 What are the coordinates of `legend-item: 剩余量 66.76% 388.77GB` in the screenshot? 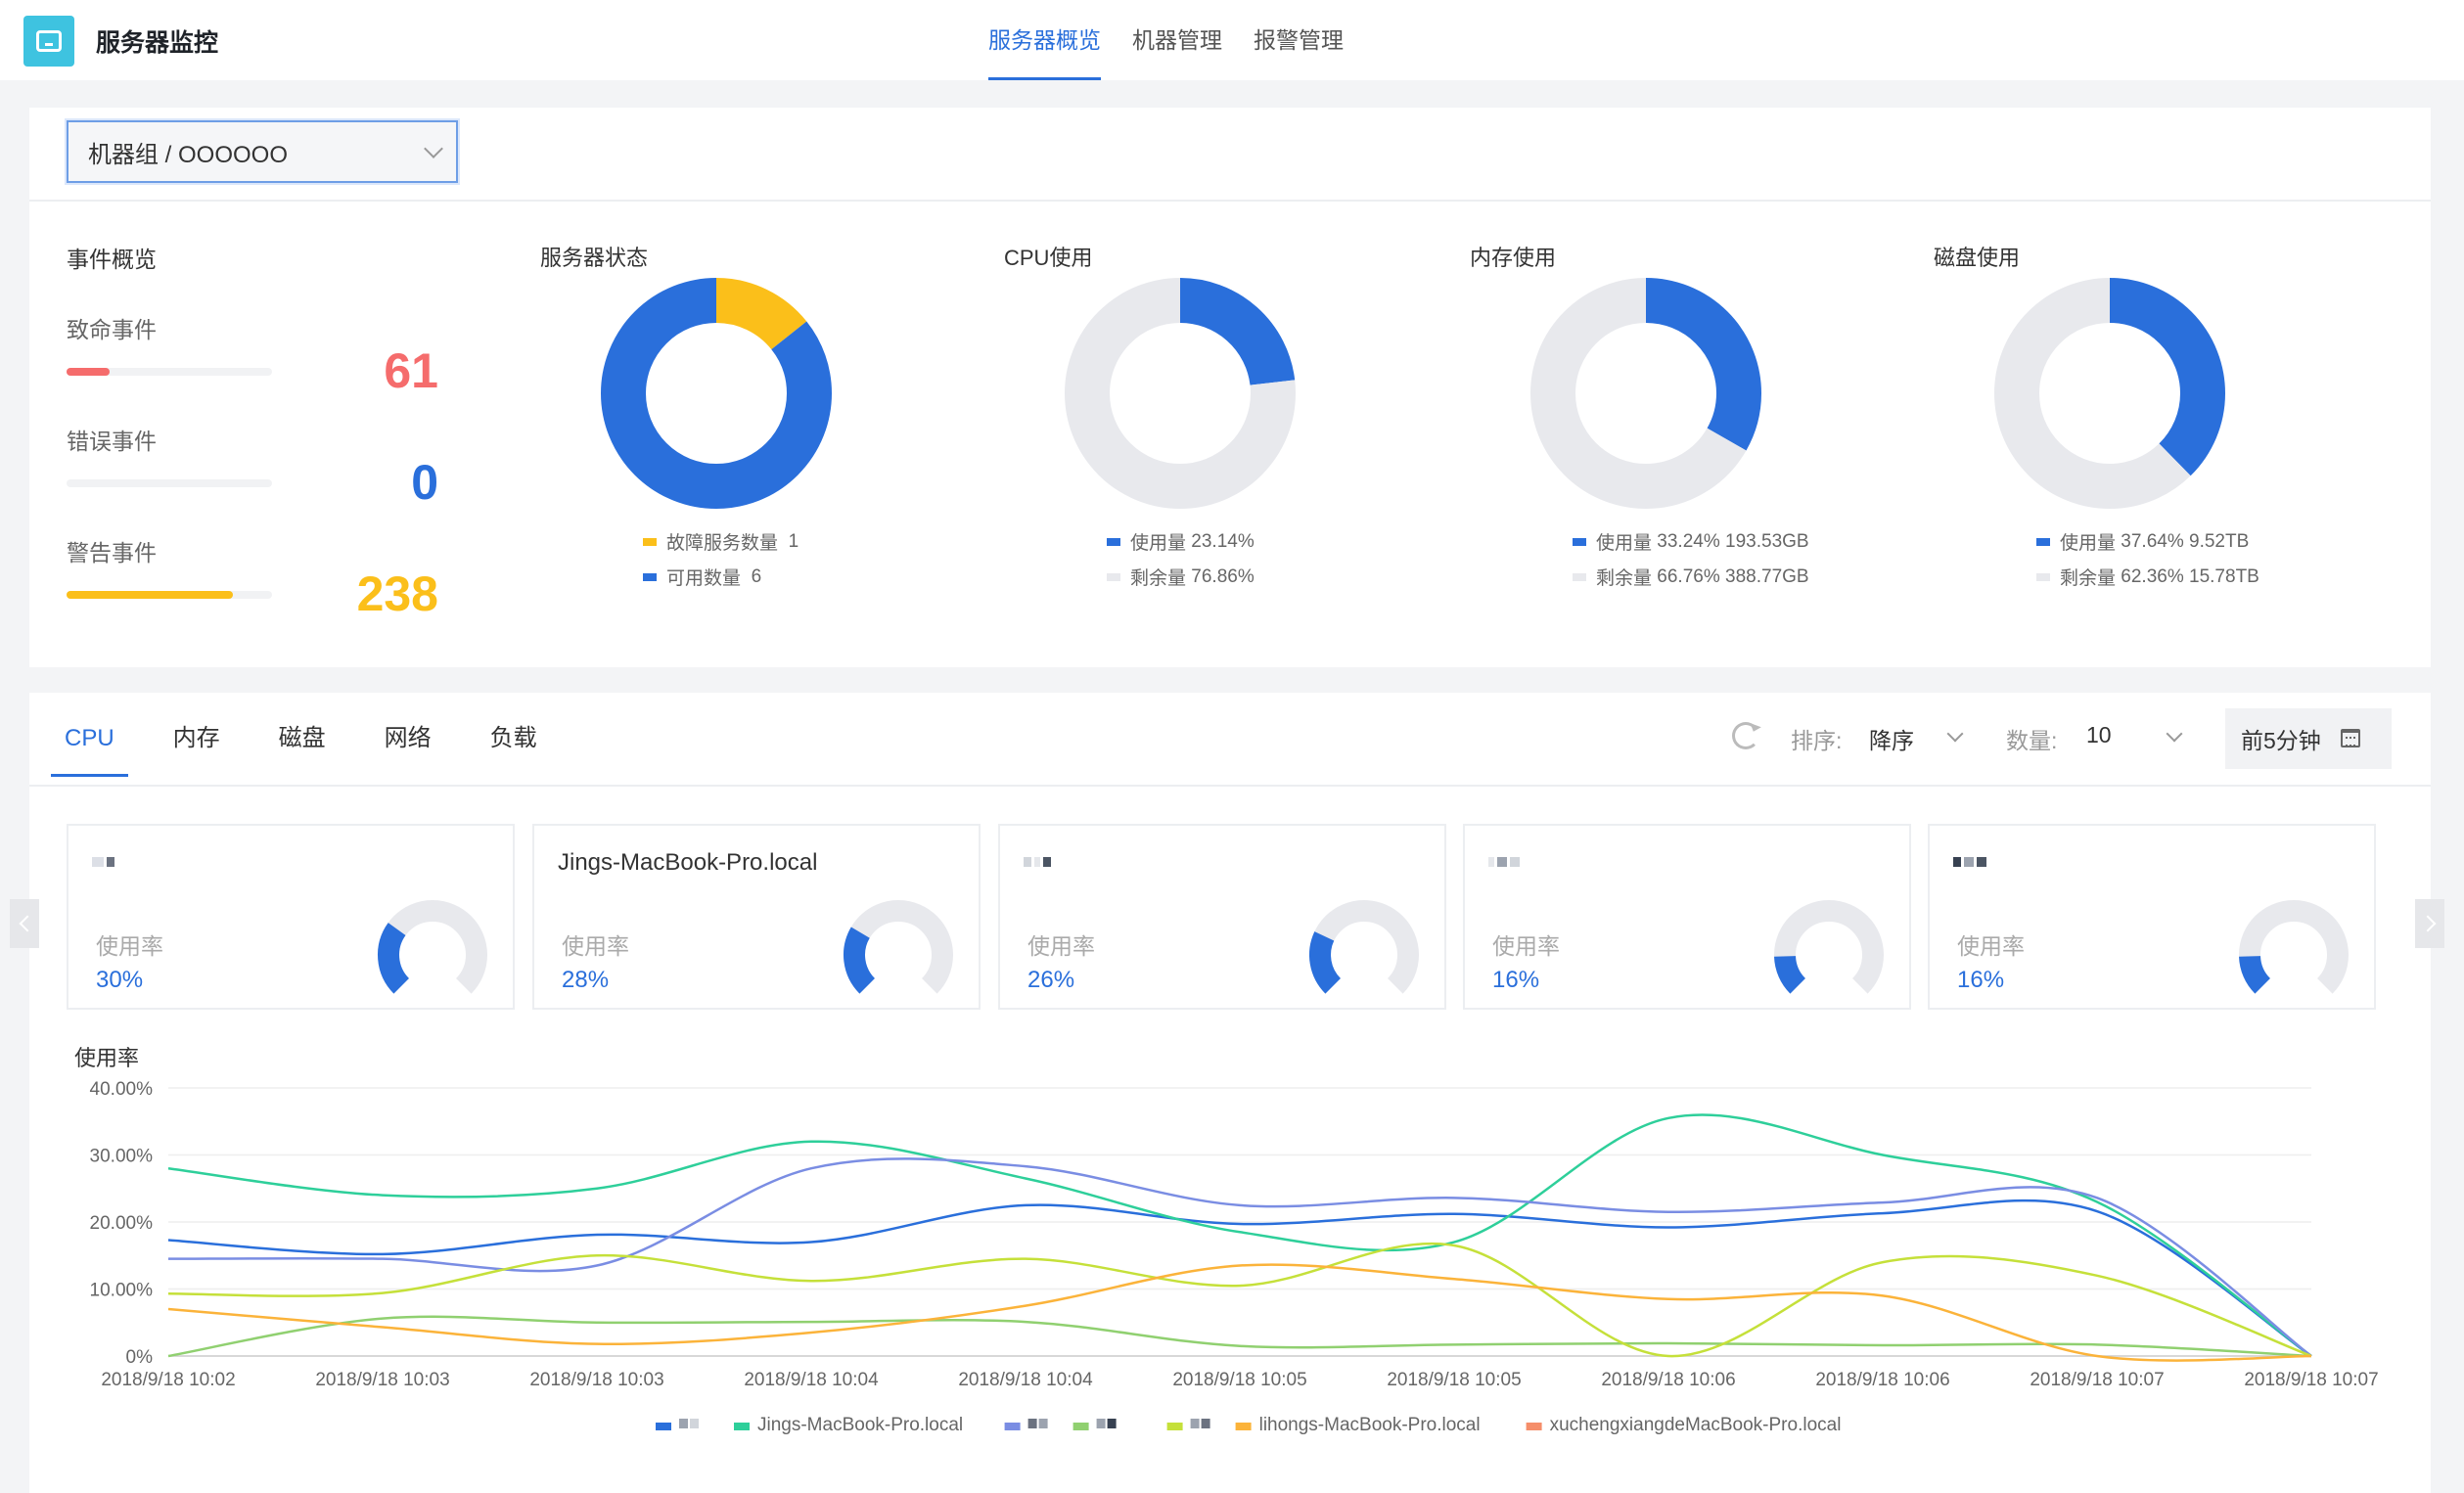 It's located at (1691, 577).